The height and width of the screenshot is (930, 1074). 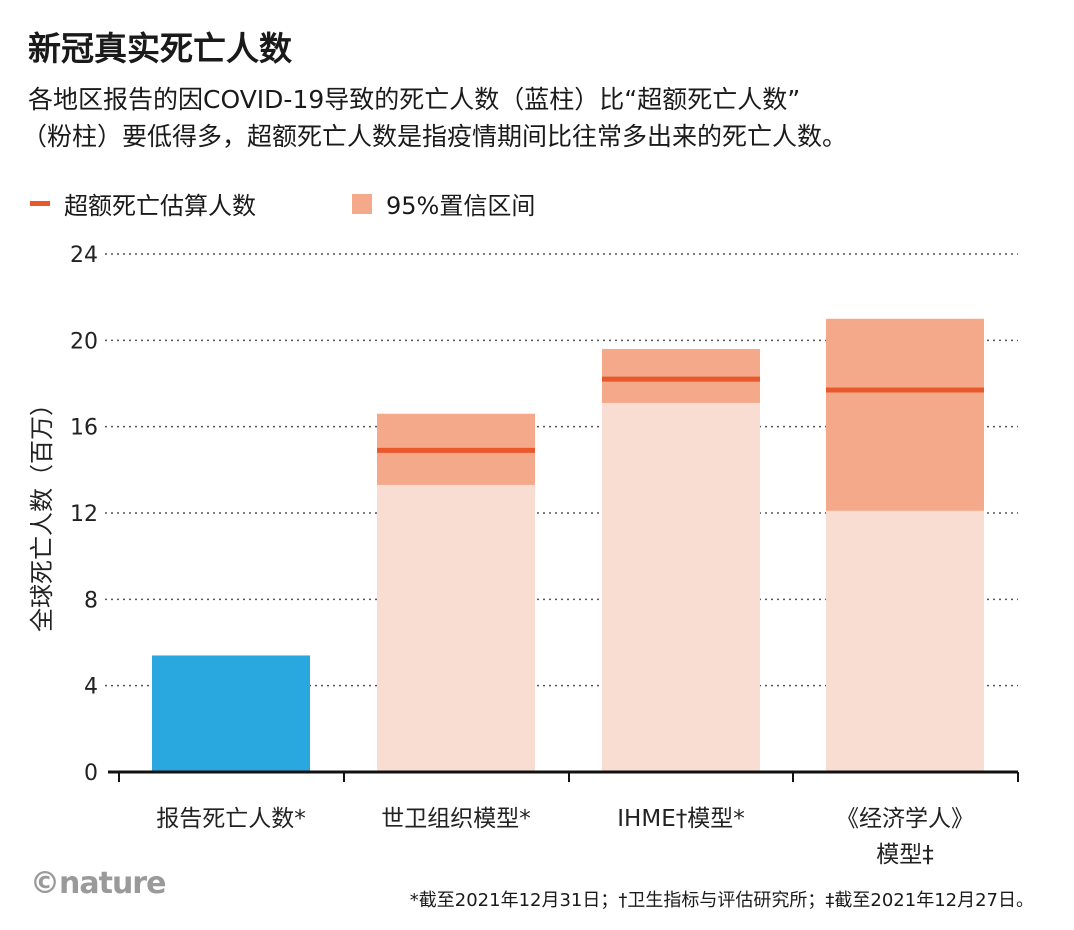 What do you see at coordinates (435, 136) in the screenshot?
I see `subtitle-line-2: （粉柱）要低得多，超额死亡人数是指疫情期间比往常多出来的死亡人数。` at bounding box center [435, 136].